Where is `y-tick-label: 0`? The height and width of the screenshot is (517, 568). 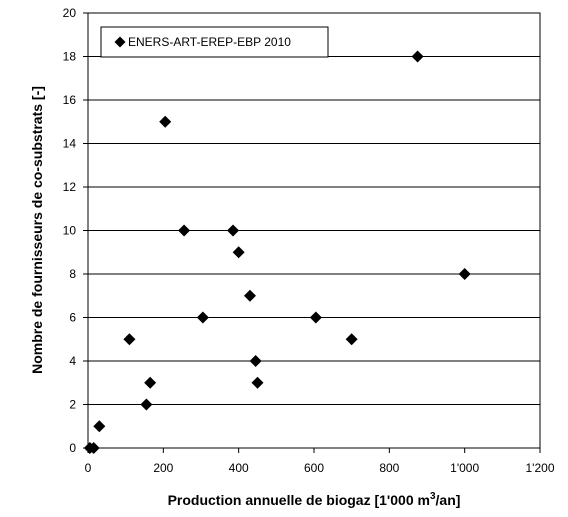 y-tick-label: 0 is located at coordinates (72, 448).